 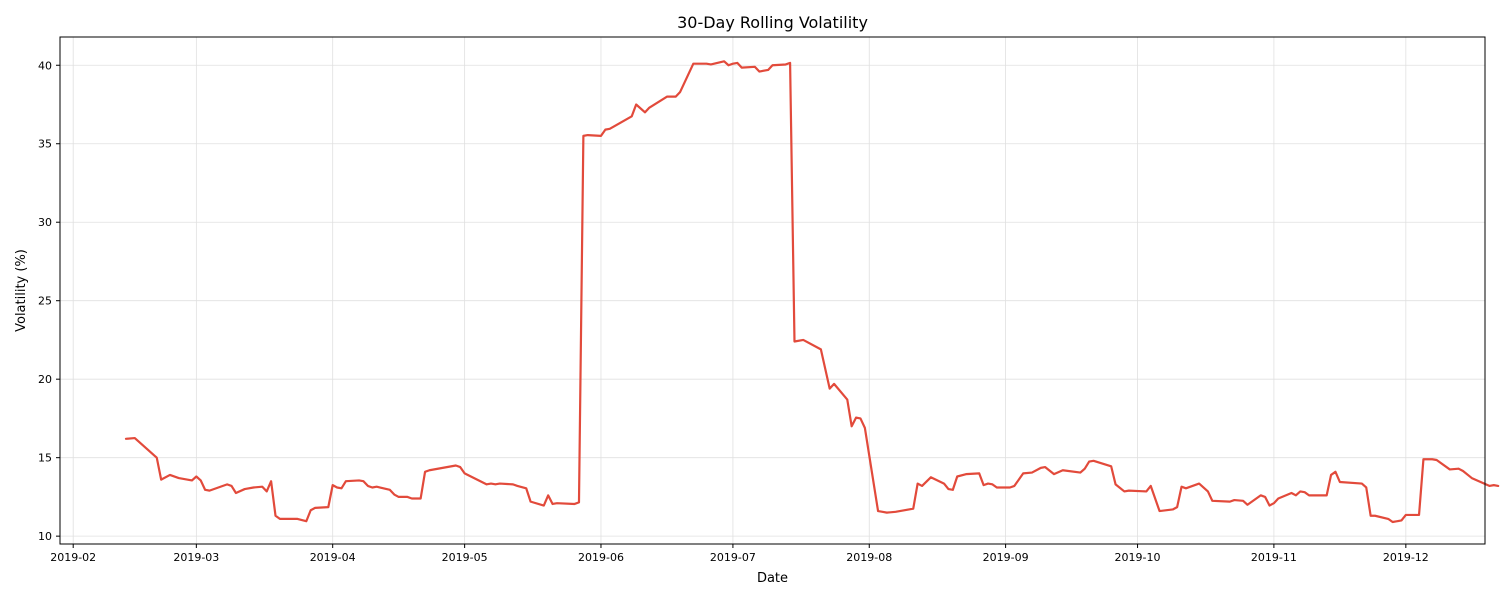 What do you see at coordinates (196, 557) in the screenshot?
I see `x-tick-label: 2019-03` at bounding box center [196, 557].